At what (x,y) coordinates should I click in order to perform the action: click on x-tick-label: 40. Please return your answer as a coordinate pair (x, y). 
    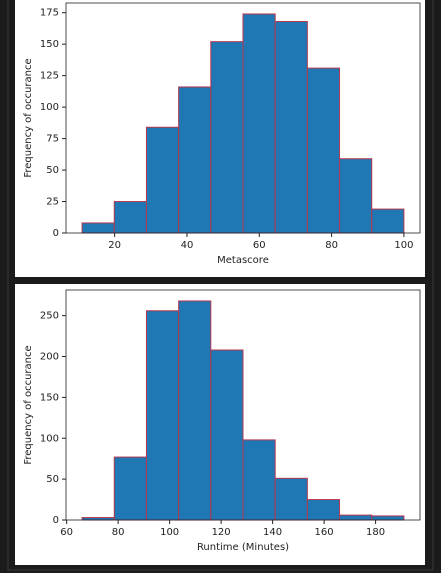
    Looking at the image, I should click on (187, 245).